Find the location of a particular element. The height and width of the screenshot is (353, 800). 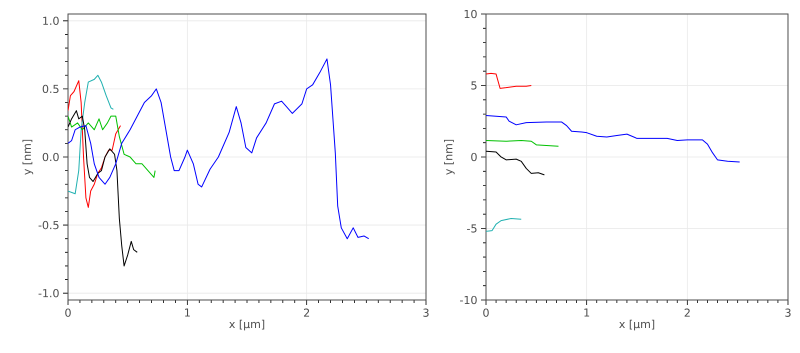

y-tick-label: -1.0 is located at coordinates (48, 293).